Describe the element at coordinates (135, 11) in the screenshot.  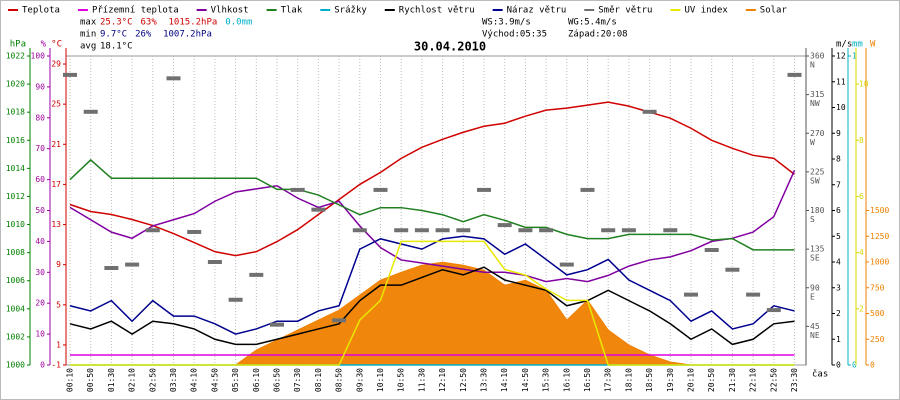
I see `legend-label: Přízemní teplota` at that location.